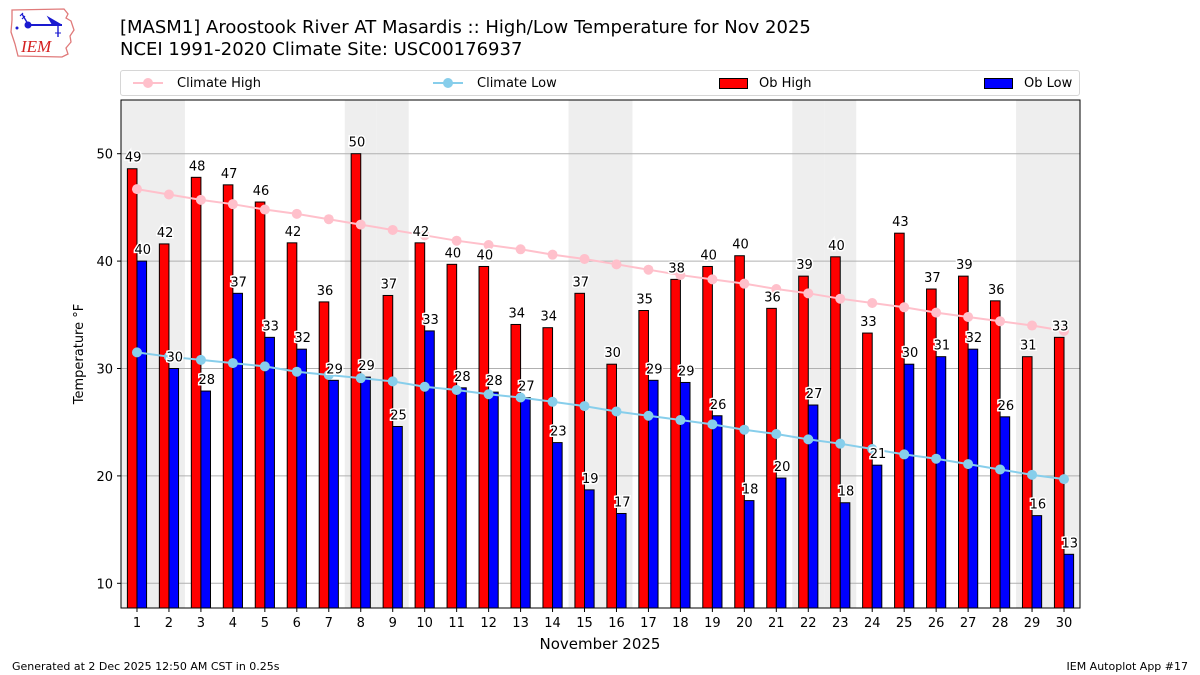  I want to click on ob-low-value-label: 31, so click(942, 346).